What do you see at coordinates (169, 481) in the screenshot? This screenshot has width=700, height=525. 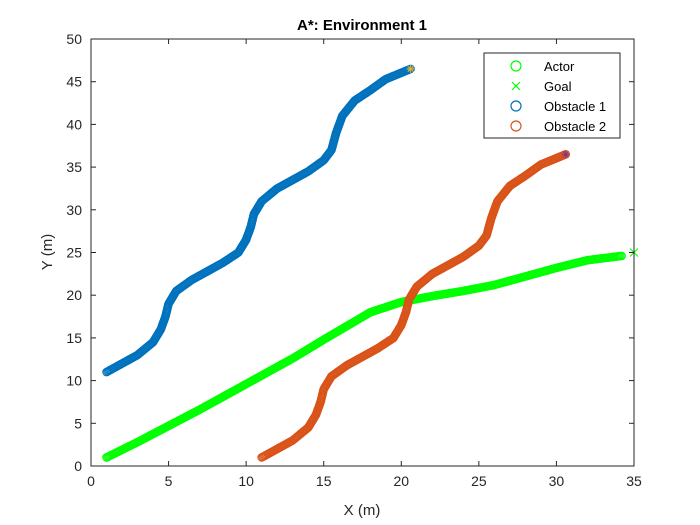 I see `x-tick-label: 5` at bounding box center [169, 481].